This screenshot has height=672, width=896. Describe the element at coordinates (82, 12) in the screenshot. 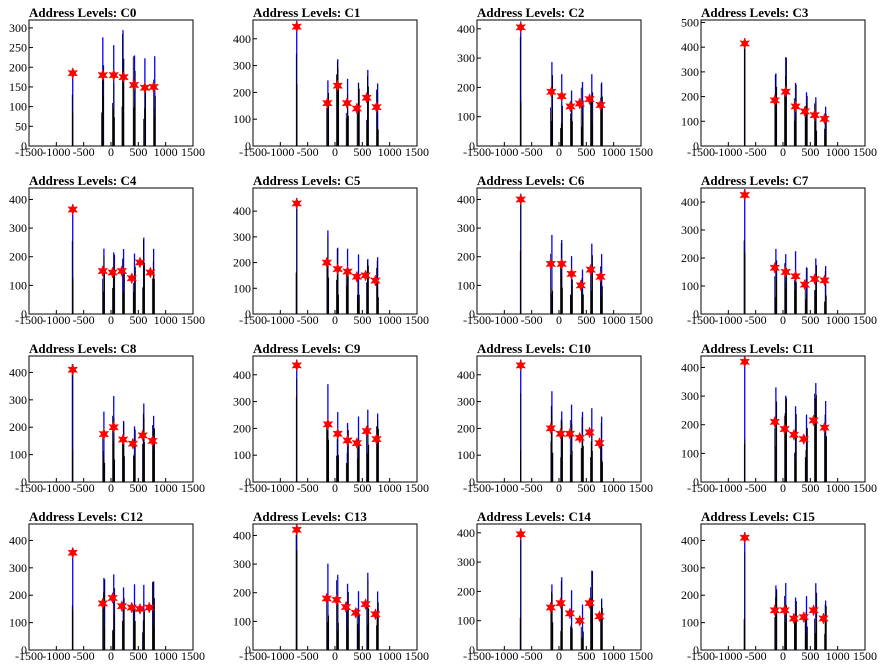

I see `chart-title: Address Levels: C0` at that location.